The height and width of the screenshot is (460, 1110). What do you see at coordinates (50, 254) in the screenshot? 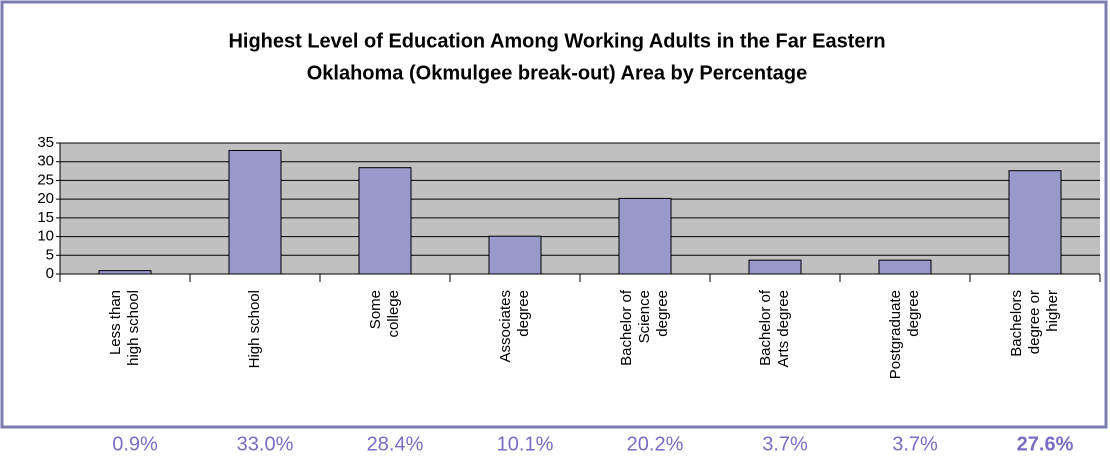
I see `y-tick-label: 5` at bounding box center [50, 254].